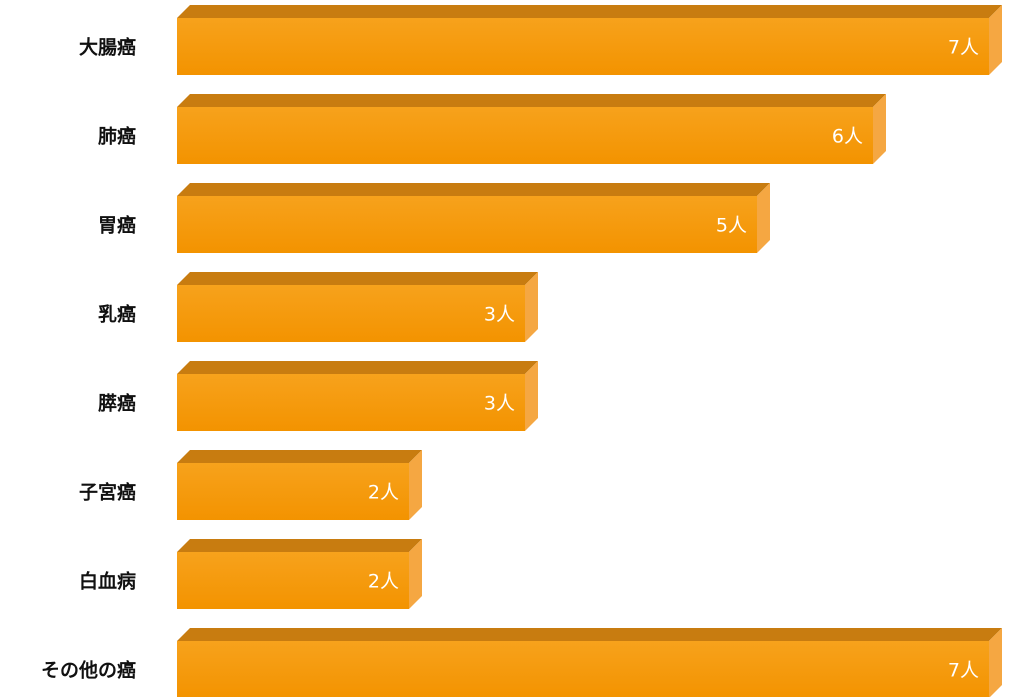 This screenshot has height=697, width=1017. Describe the element at coordinates (107, 47) in the screenshot. I see `category-label: 大腸癌` at that location.